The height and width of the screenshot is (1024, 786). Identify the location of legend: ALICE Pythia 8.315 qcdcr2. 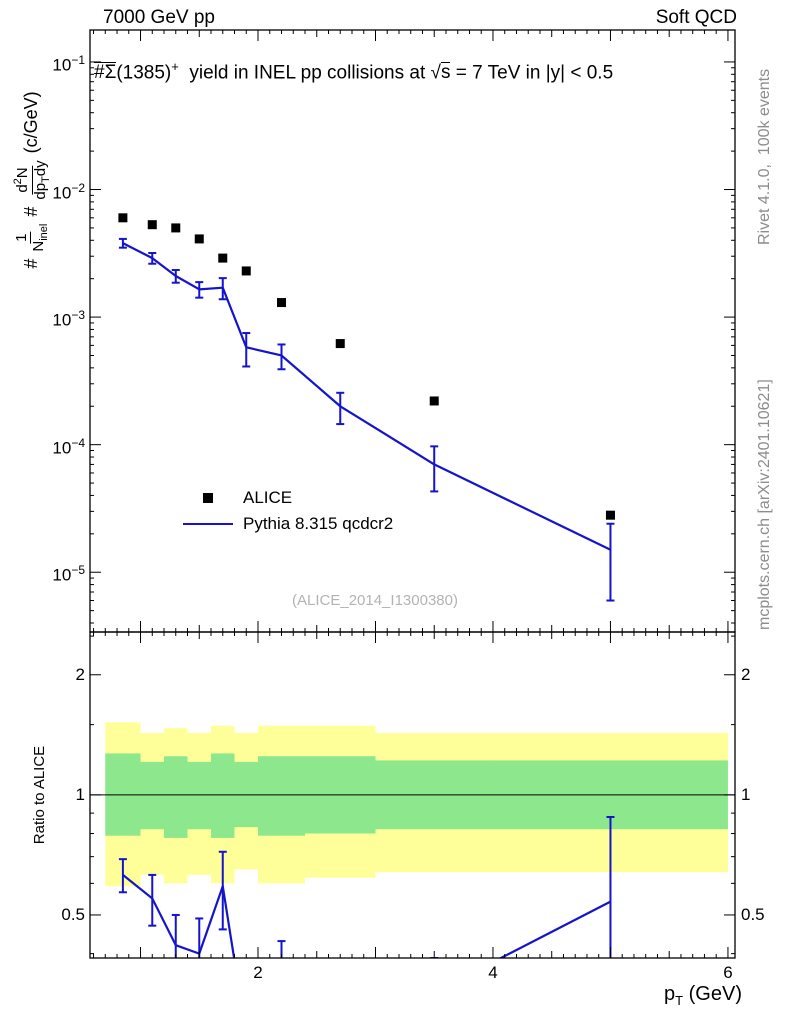
(287, 511).